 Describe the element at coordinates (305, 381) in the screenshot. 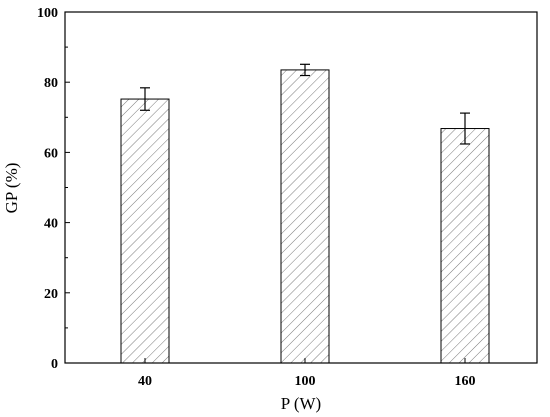

I see `x-tick-label-100: 100` at that location.